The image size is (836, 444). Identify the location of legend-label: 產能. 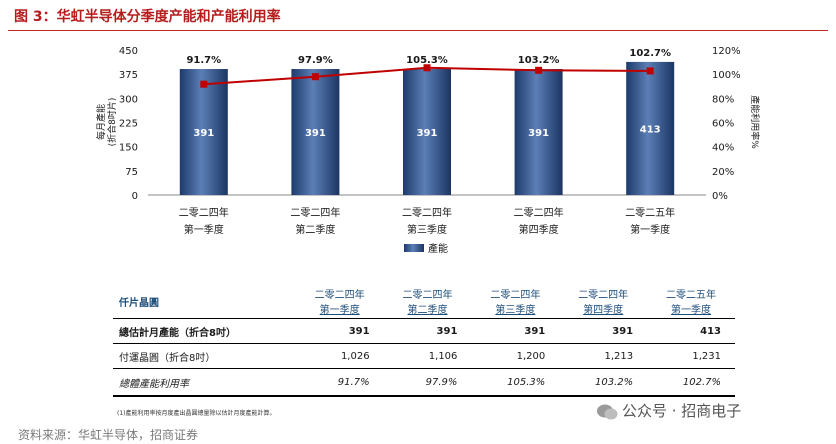
(438, 248).